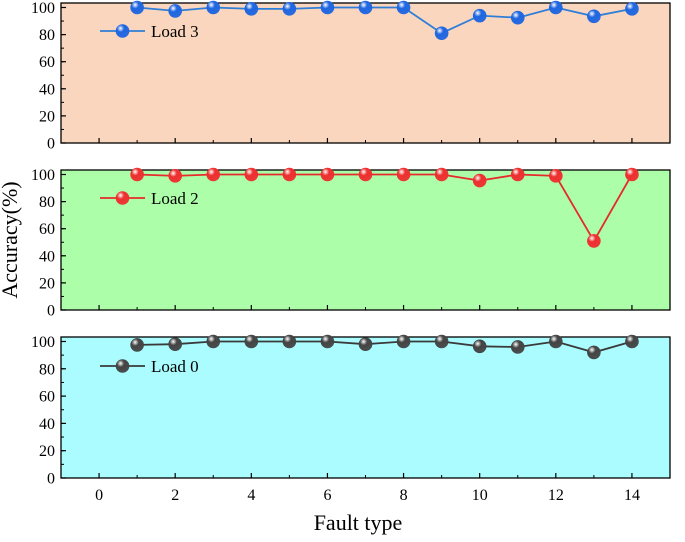 Image resolution: width=685 pixels, height=542 pixels. Describe the element at coordinates (358, 522) in the screenshot. I see `x-axis-title: Fault type` at that location.